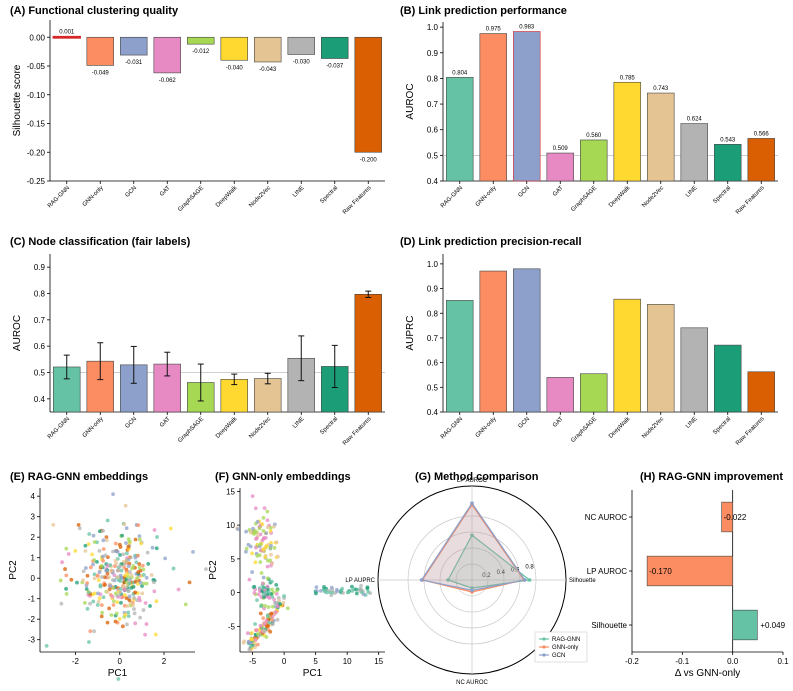 The image size is (793, 691). I want to click on y-tick-label: 5, so click(233, 559).